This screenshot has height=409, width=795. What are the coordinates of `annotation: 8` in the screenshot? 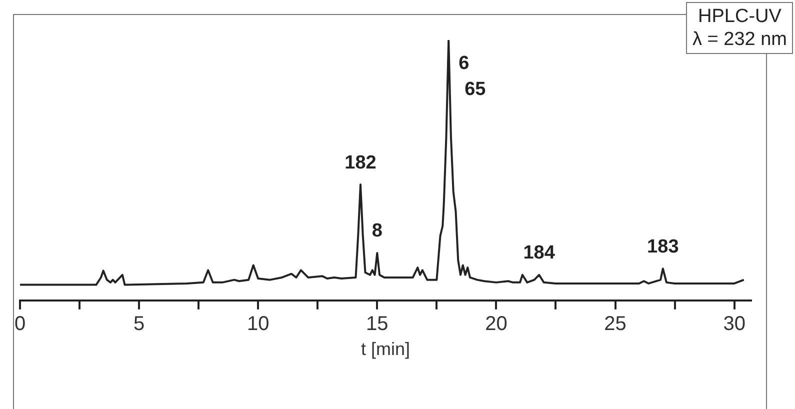 It's located at (377, 231).